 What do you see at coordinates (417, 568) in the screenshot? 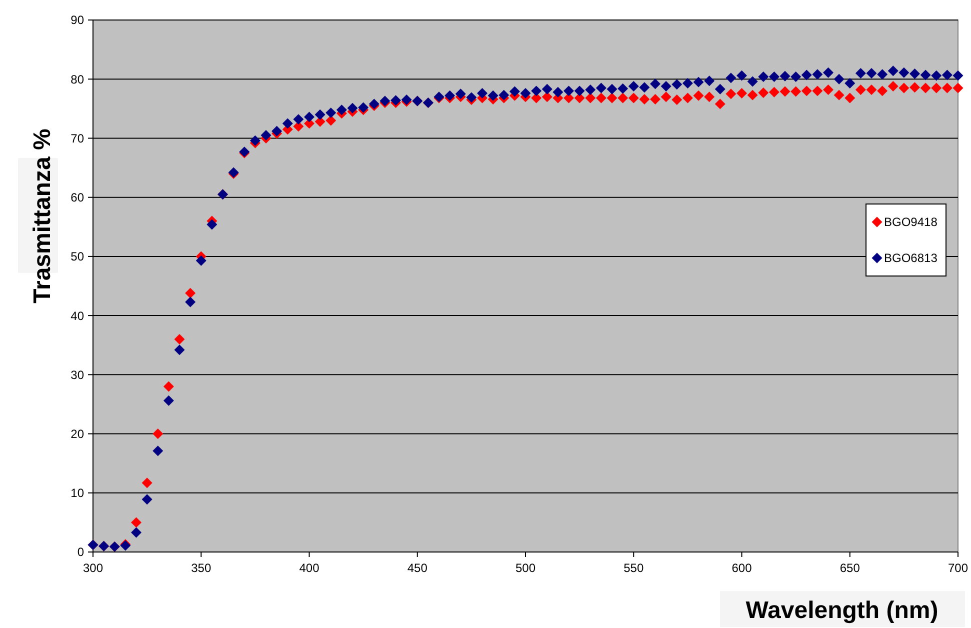
I see `x-tick-label: 450` at bounding box center [417, 568].